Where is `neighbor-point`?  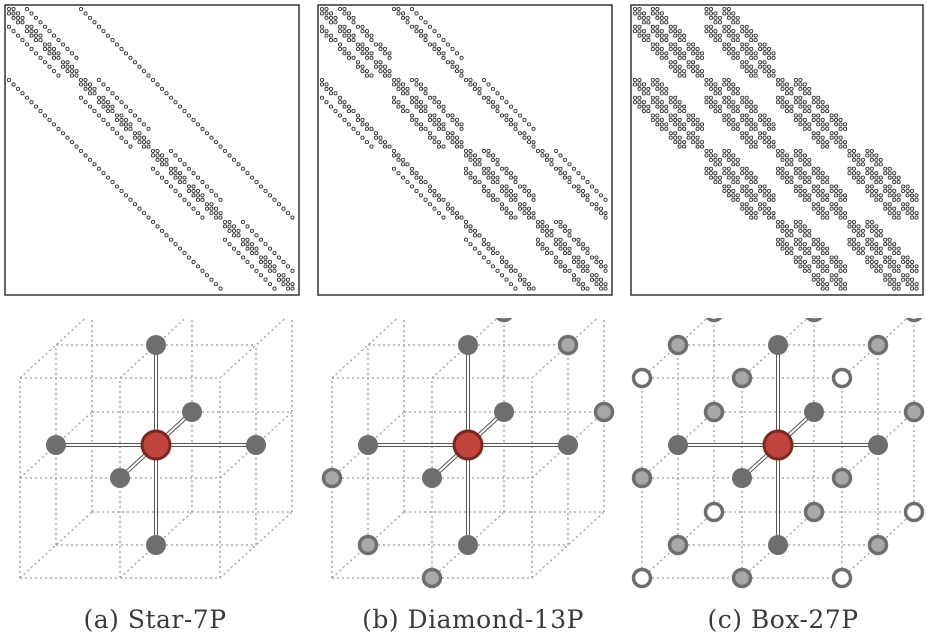
neighbor-point is located at coordinates (914, 512).